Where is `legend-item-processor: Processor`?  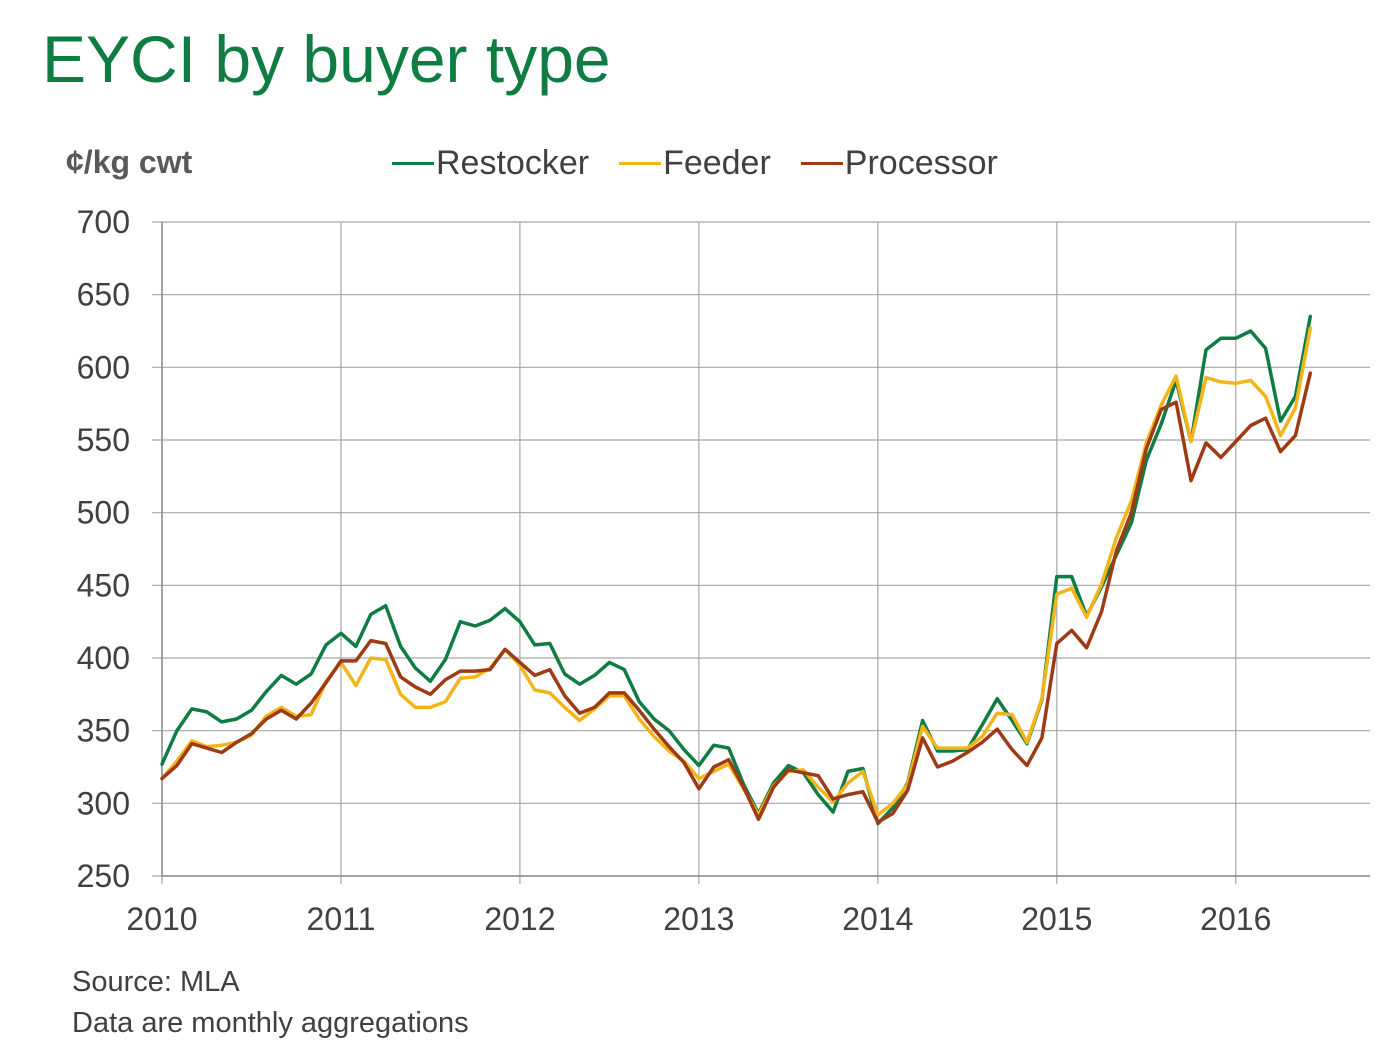 legend-item-processor: Processor is located at coordinates (899, 163).